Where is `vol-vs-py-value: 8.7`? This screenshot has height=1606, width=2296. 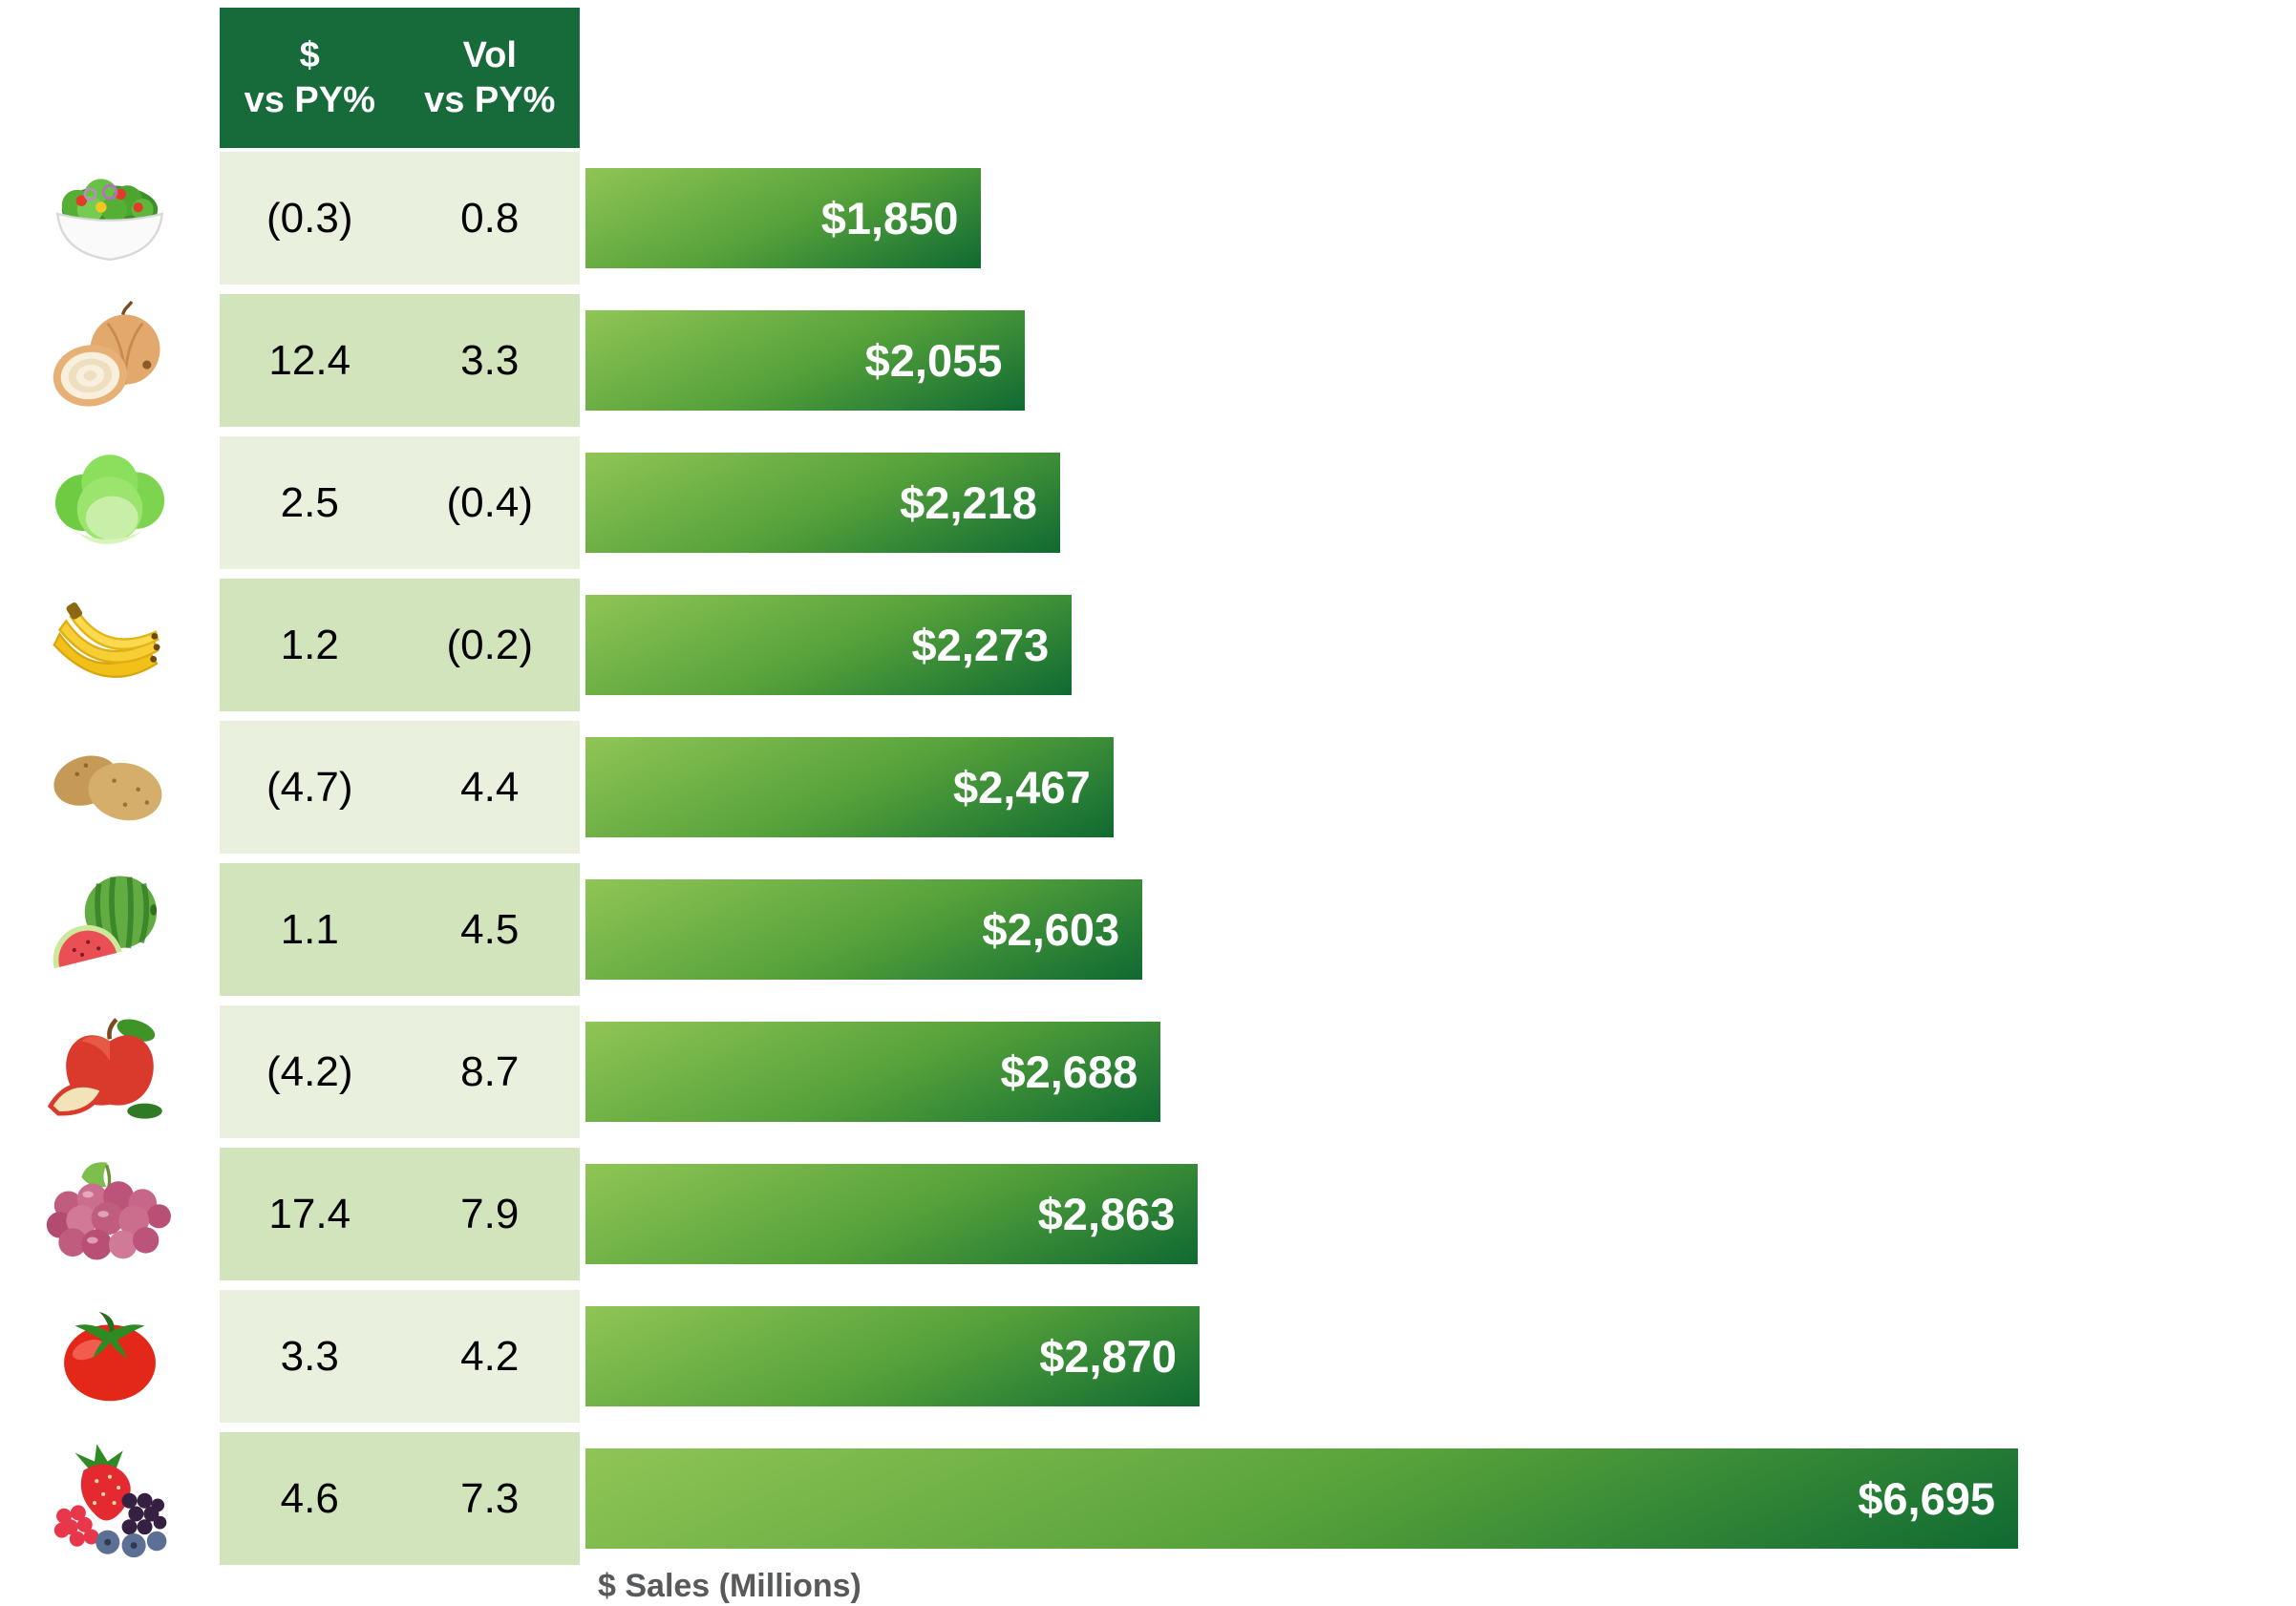 vol-vs-py-value: 8.7 is located at coordinates (490, 1071).